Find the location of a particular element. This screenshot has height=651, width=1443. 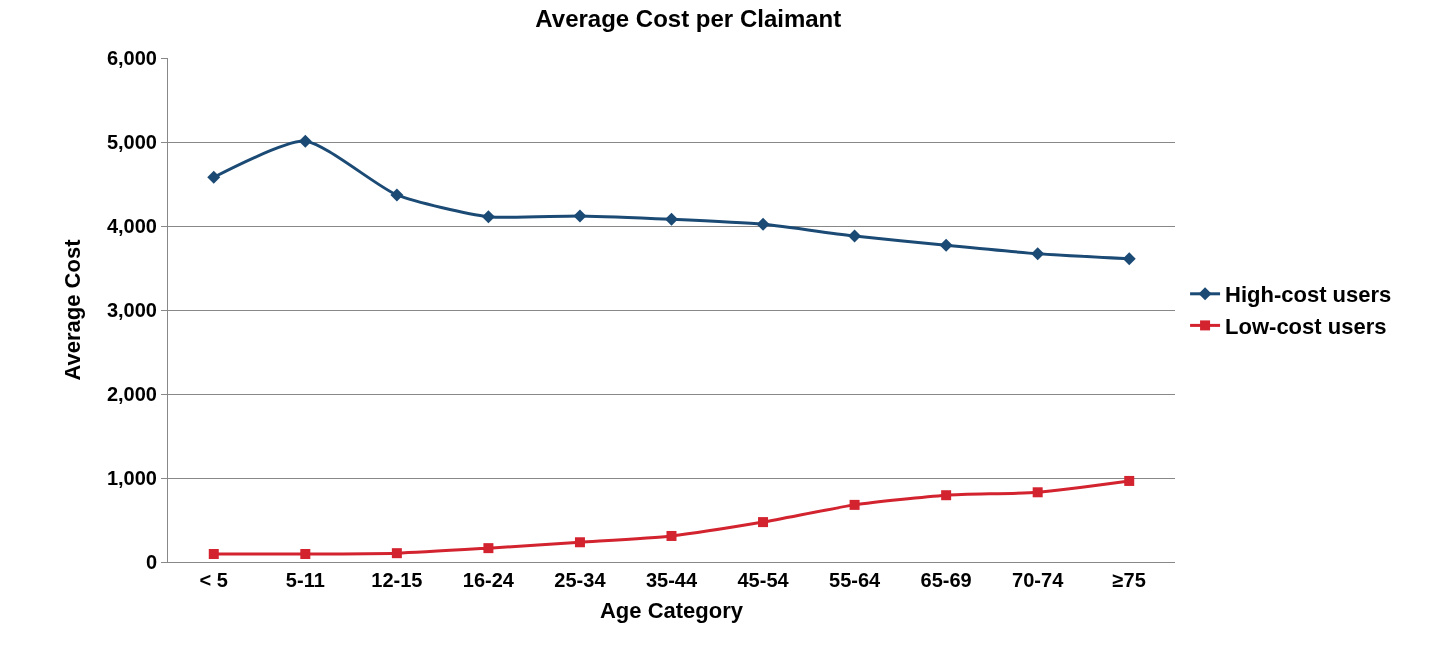

x-tick-label: 65-69 is located at coordinates (946, 580).